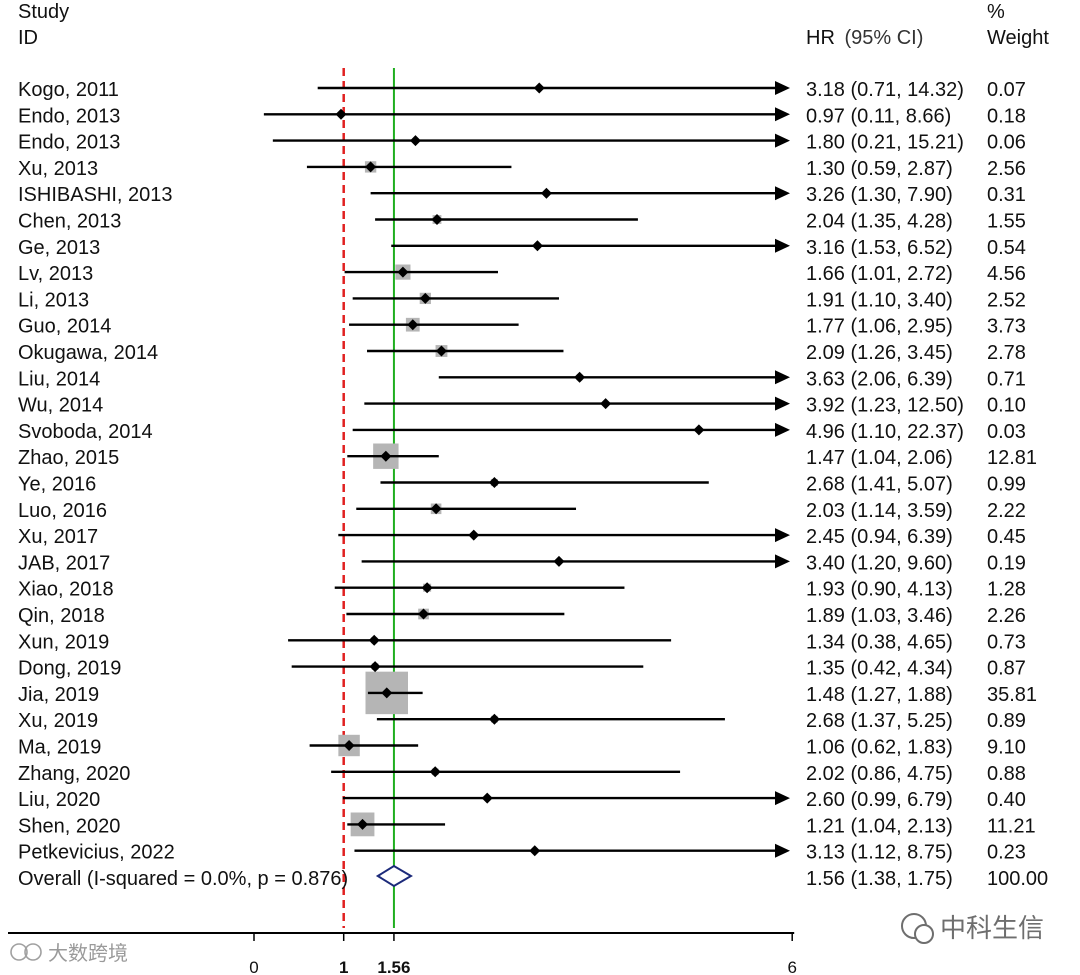  What do you see at coordinates (1006, 800) in the screenshot?
I see `weight-value: 0.40` at bounding box center [1006, 800].